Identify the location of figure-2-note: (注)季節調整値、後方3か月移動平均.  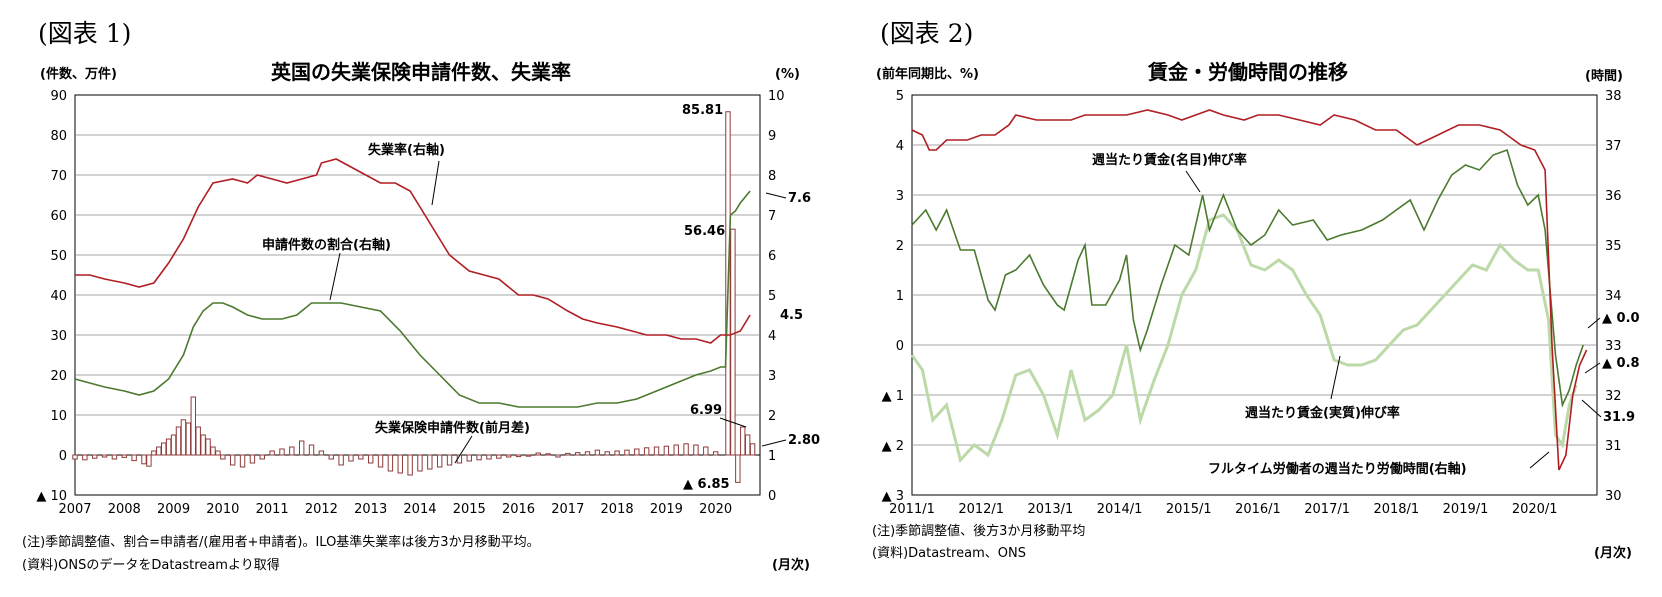
(978, 531).